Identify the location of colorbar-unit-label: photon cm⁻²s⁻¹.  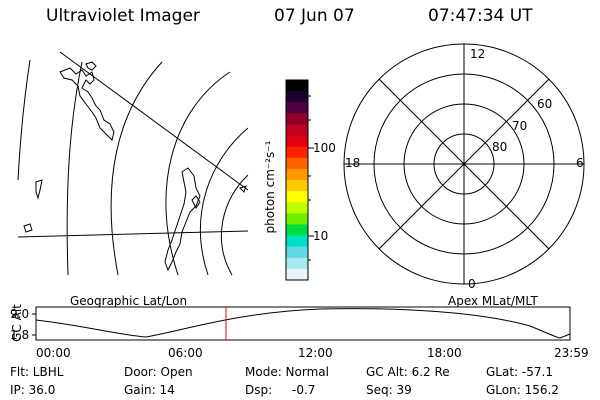
(270, 187).